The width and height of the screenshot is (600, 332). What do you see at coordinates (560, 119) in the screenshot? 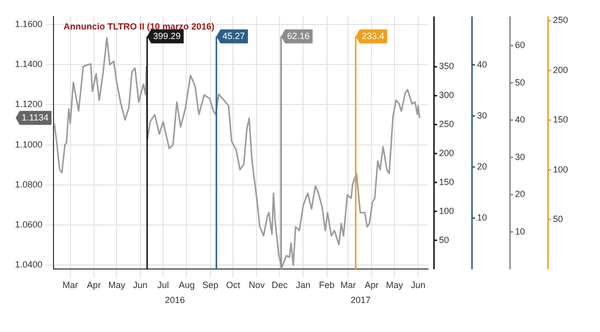
I see `text: 250 200 150 100 50` at bounding box center [560, 119].